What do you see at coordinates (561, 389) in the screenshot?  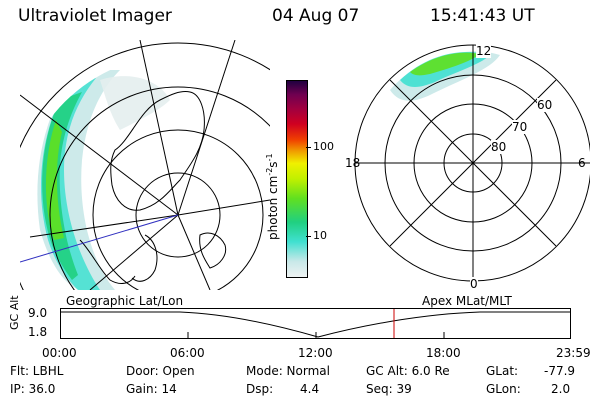 I see `status-glon-value: 2.0` at bounding box center [561, 389].